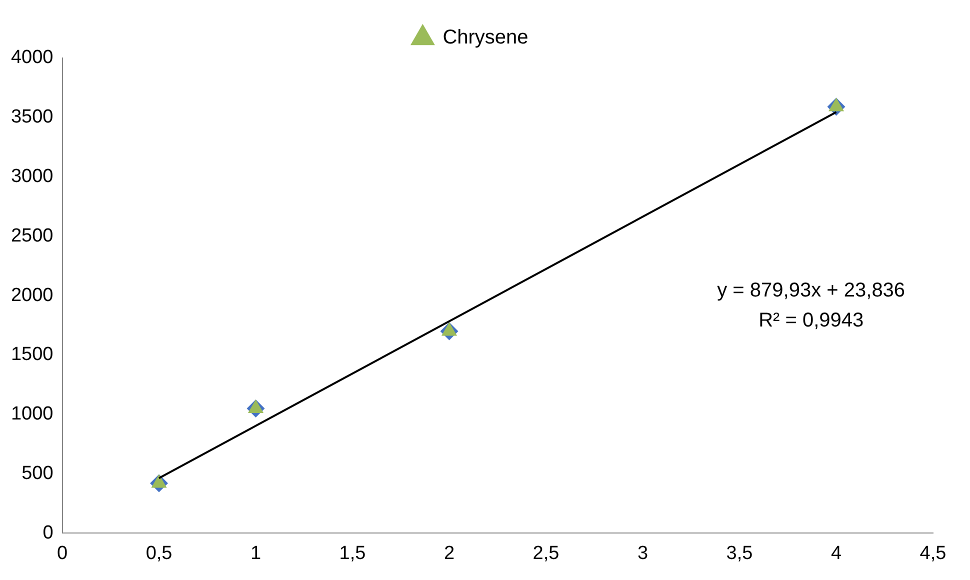 This screenshot has height=580, width=970. I want to click on x-tick-label: 3,5, so click(739, 553).